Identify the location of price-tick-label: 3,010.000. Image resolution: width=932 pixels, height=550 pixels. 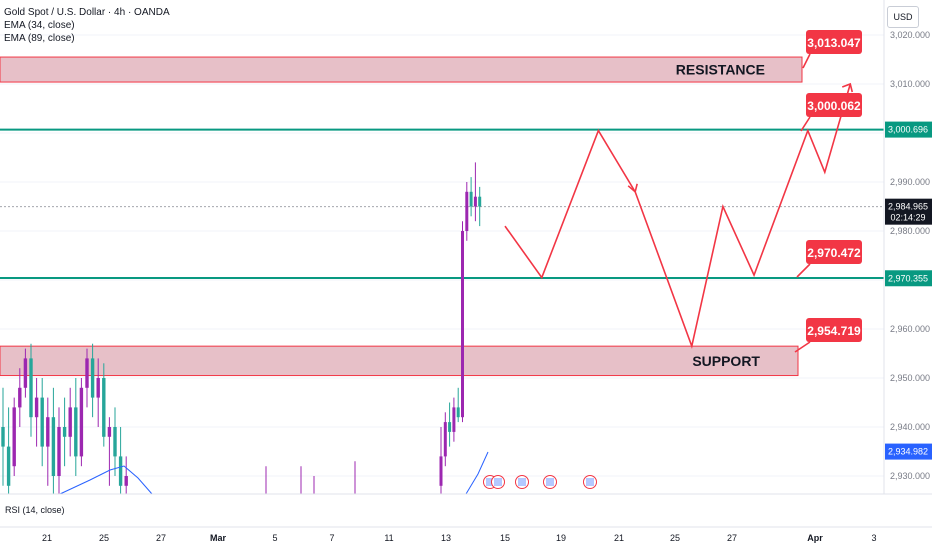
(910, 84).